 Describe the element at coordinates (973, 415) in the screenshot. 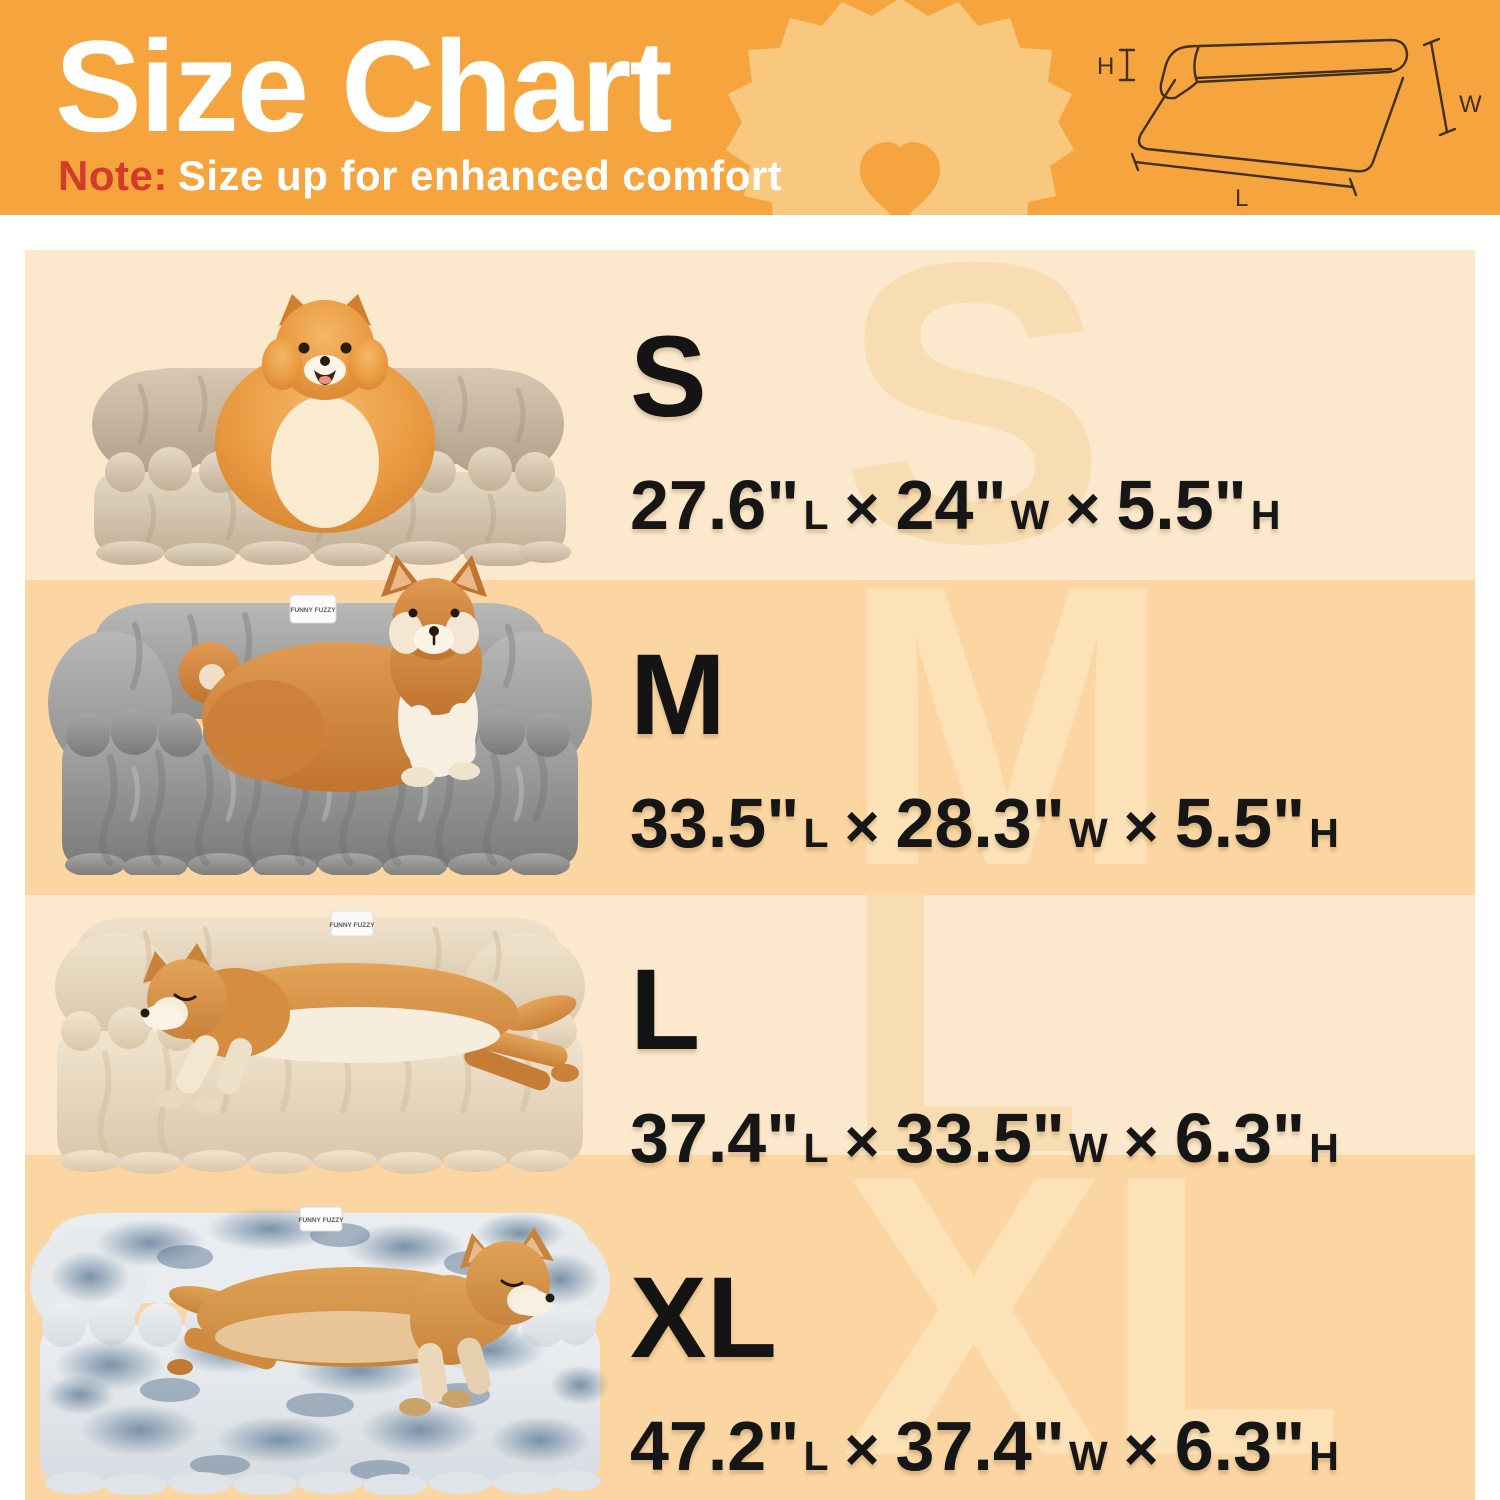

I see `watermark-letter: S` at that location.